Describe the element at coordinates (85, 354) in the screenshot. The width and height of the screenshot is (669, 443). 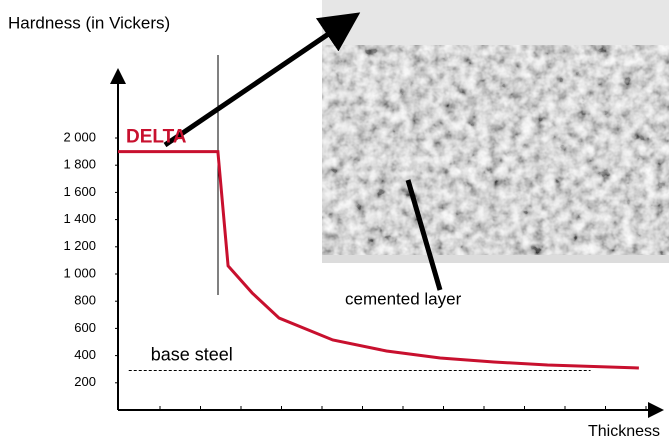
I see `y-tick-label: 400` at that location.